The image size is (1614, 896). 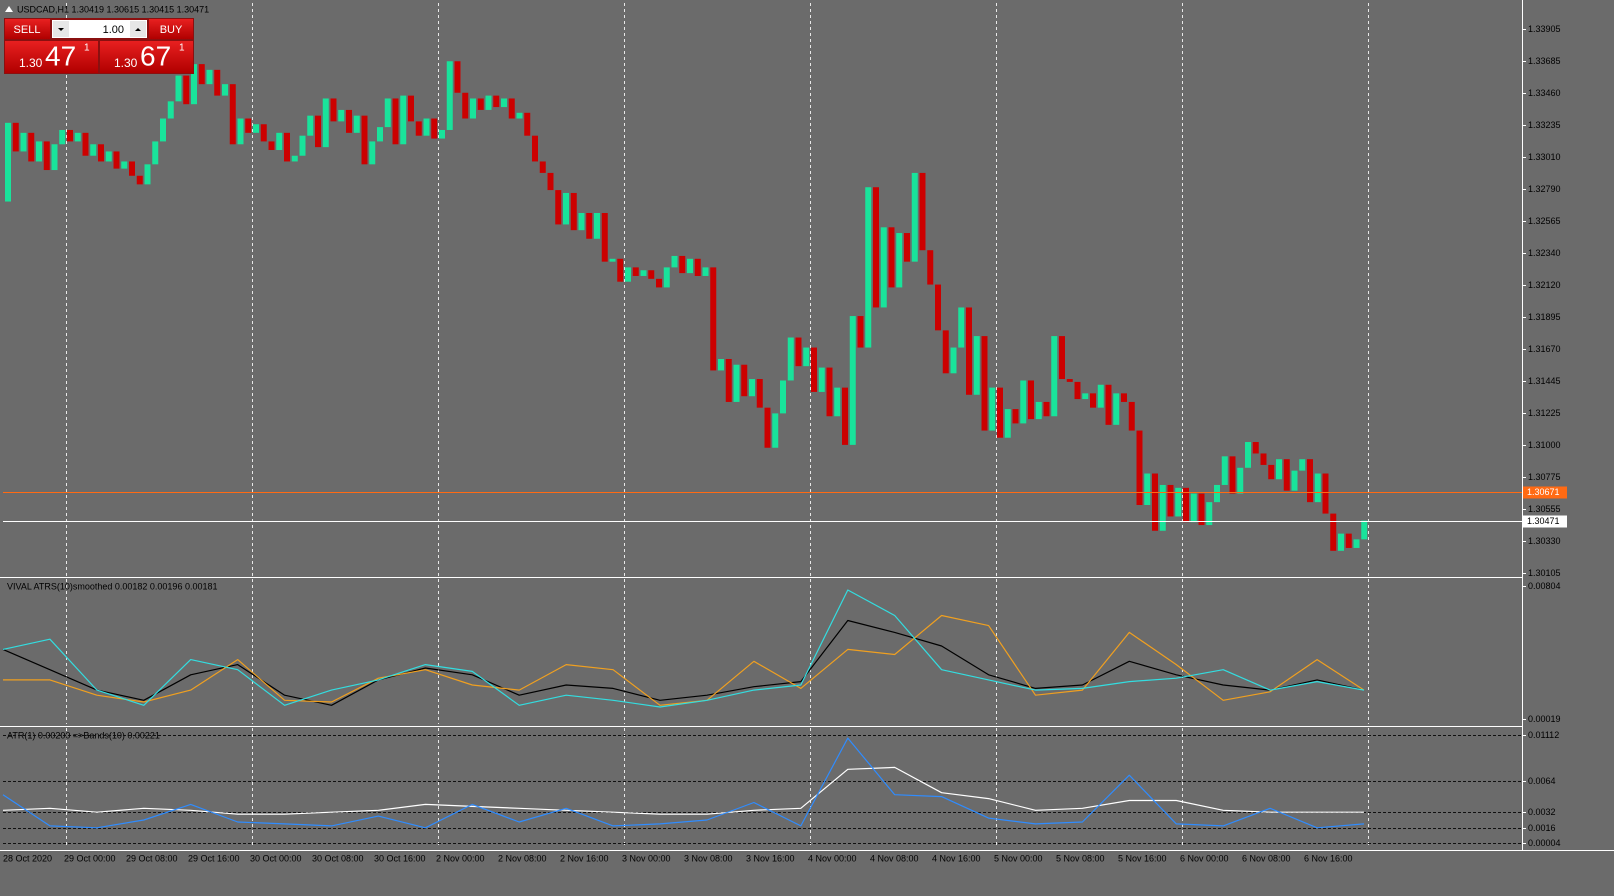 What do you see at coordinates (338, 858) in the screenshot?
I see `time-label: 30 Oct 08:00` at bounding box center [338, 858].